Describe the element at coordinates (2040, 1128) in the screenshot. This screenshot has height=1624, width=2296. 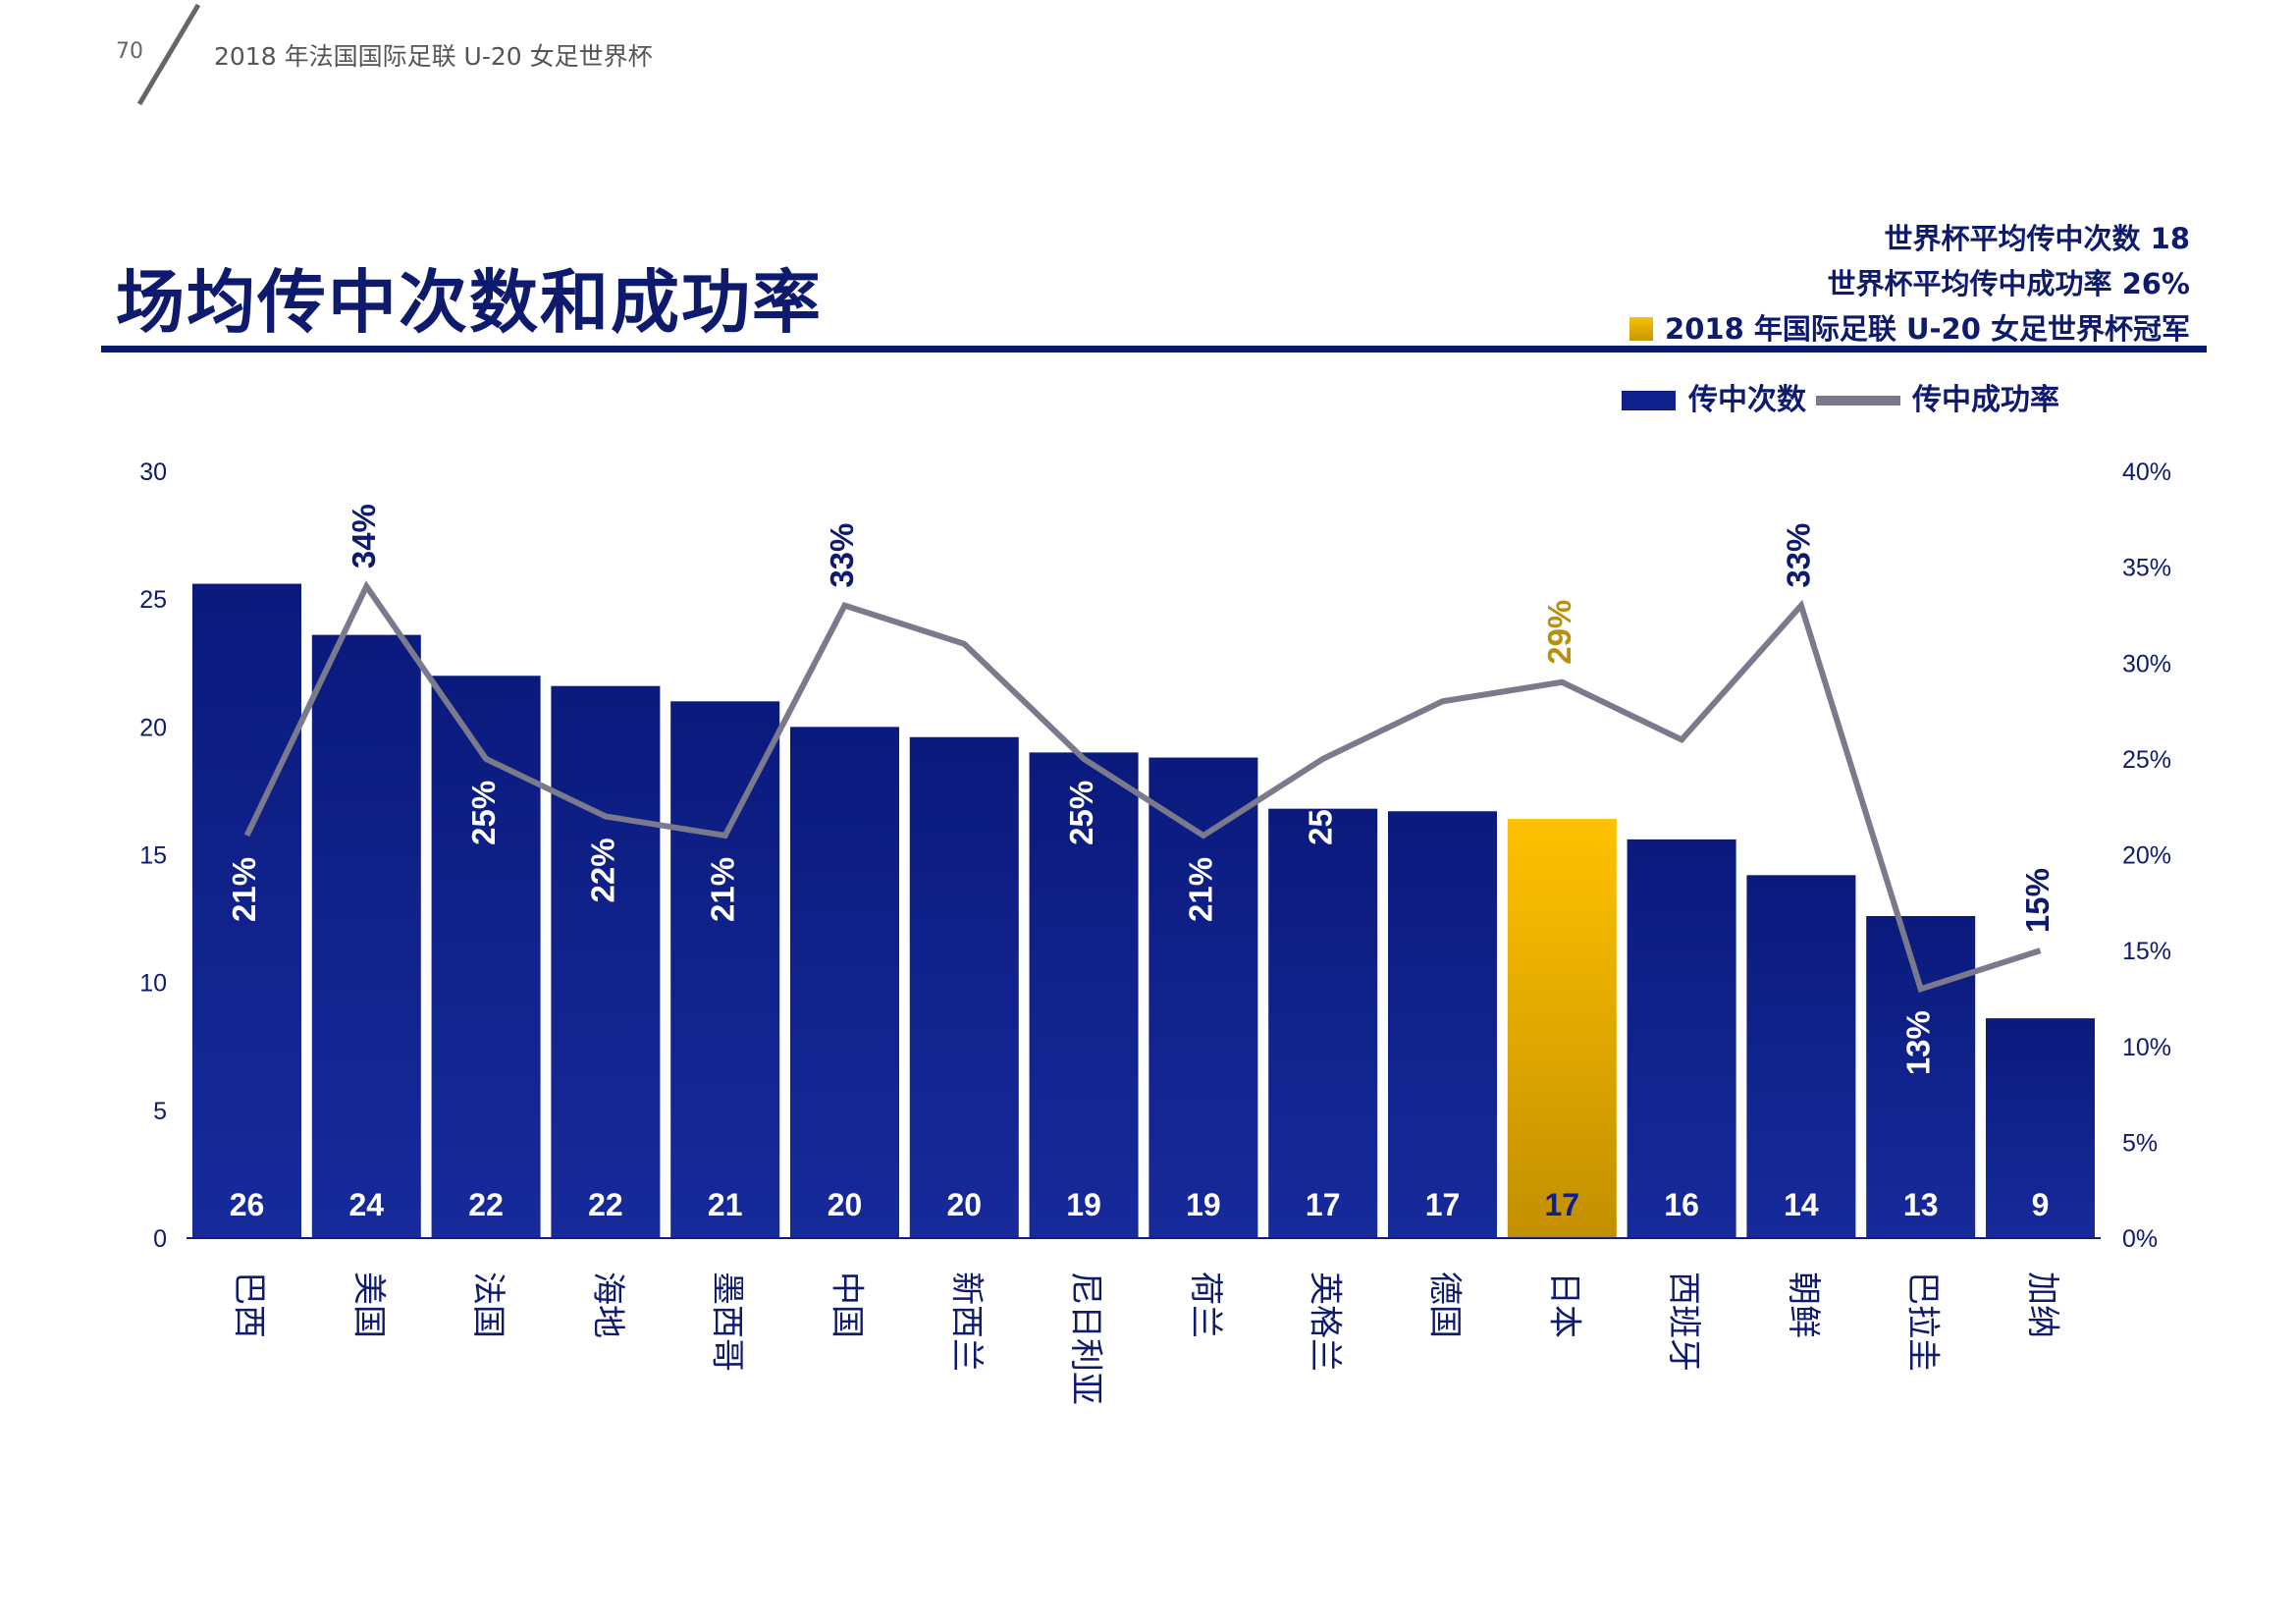
I see `bar-加纳` at that location.